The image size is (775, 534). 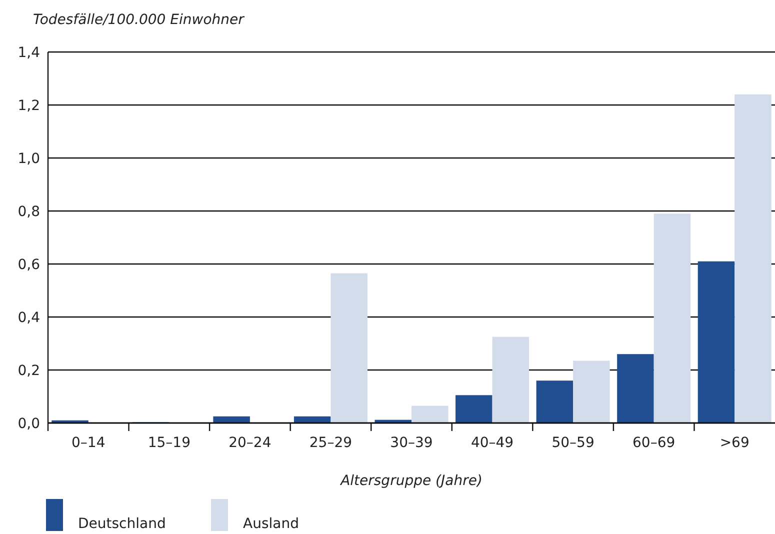 What do you see at coordinates (29, 424) in the screenshot?
I see `y-tick-label: 0,0` at bounding box center [29, 424].